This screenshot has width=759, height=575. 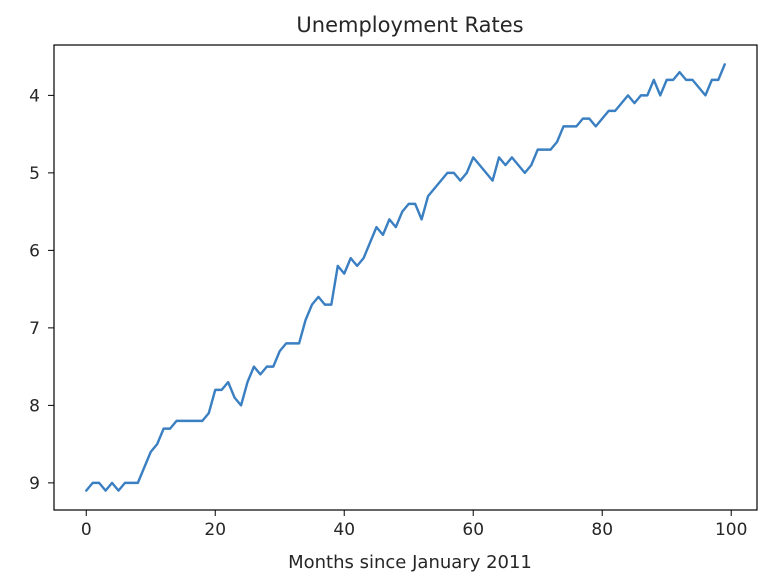 I want to click on y-tick-label: 7, so click(x=34, y=329).